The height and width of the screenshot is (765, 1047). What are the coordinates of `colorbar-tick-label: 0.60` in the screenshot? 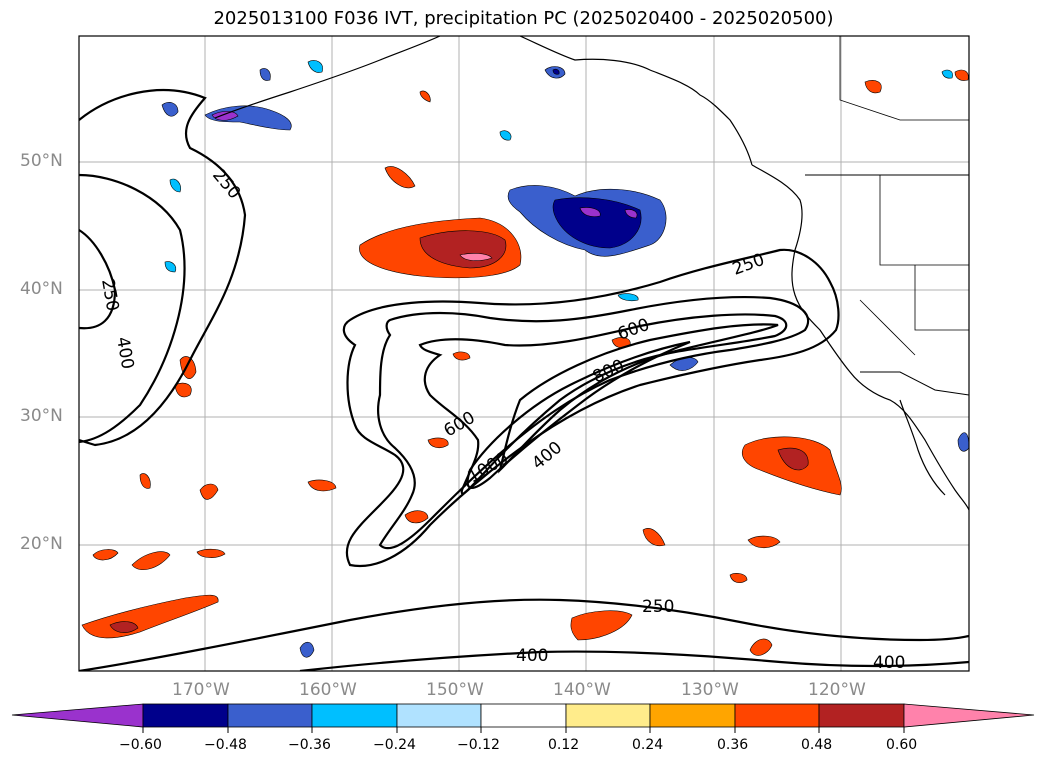 It's located at (902, 745).